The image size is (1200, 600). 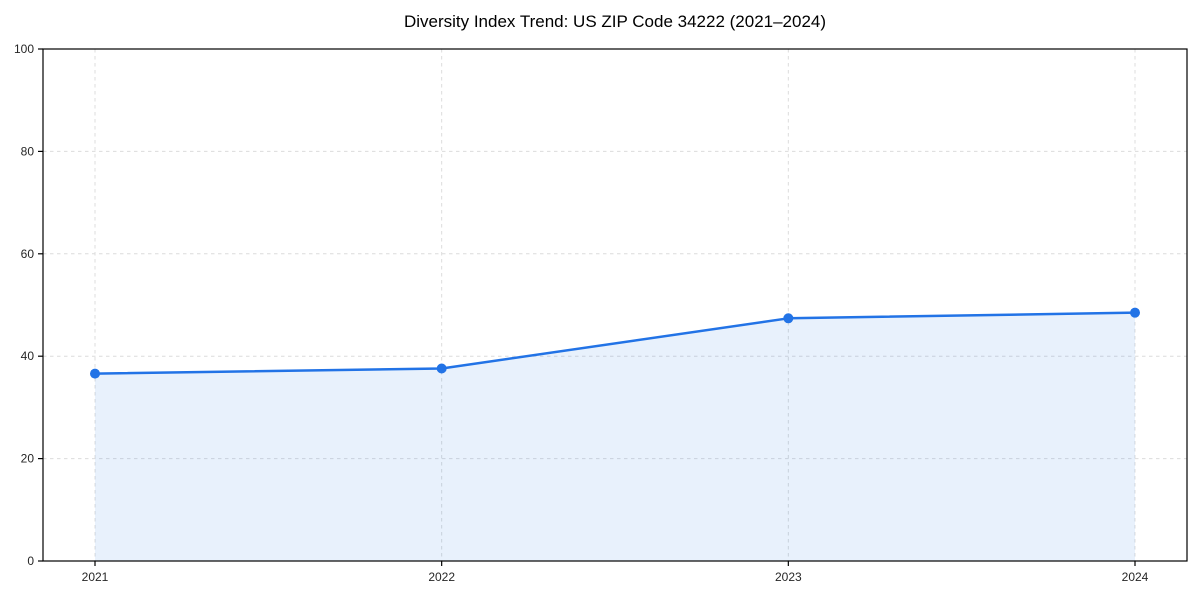 I want to click on x-tick-label: 2021, so click(x=95, y=577).